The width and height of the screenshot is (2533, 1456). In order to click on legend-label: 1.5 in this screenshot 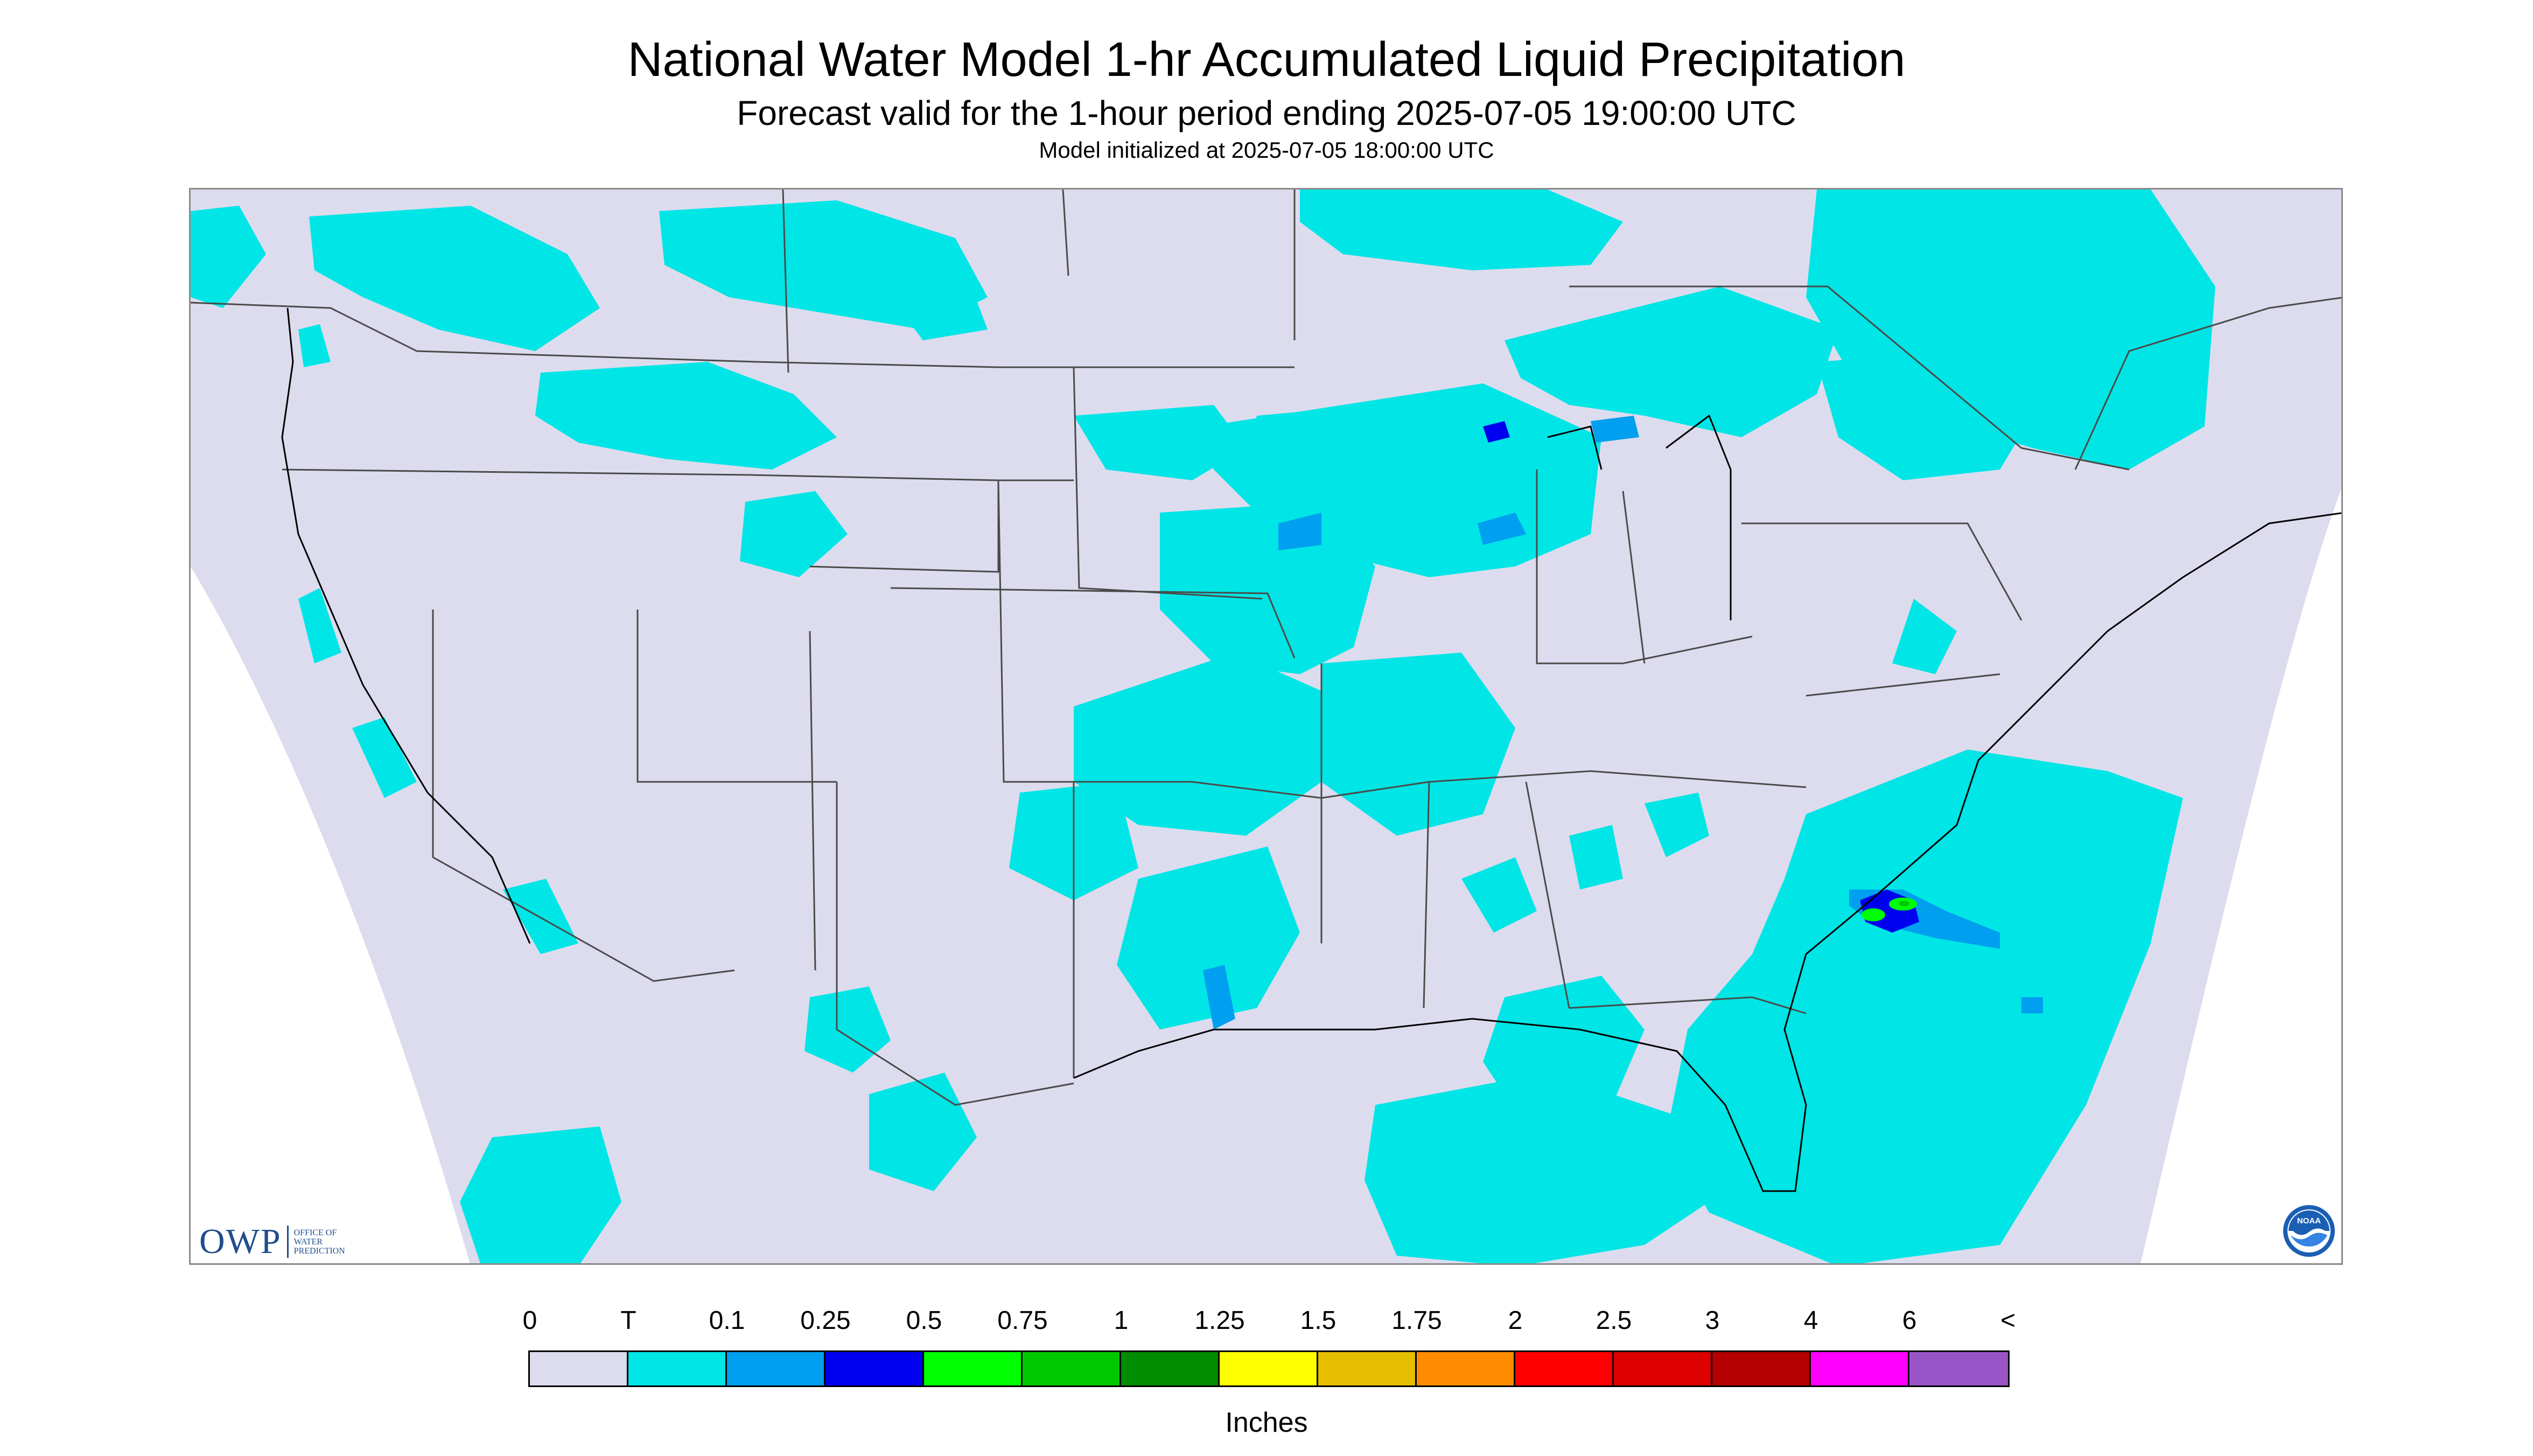, I will do `click(1318, 1320)`.